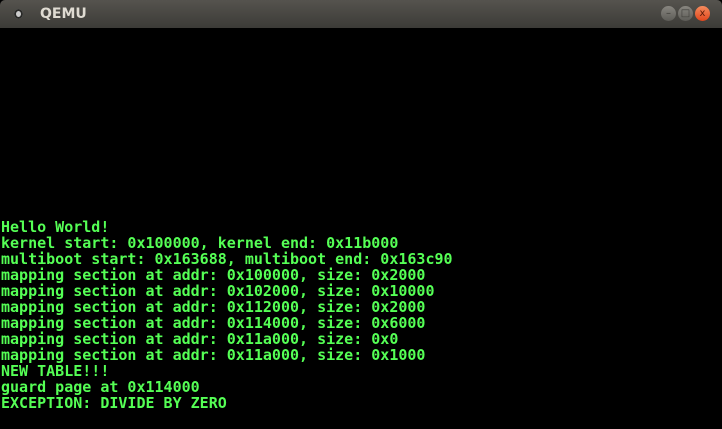  Describe the element at coordinates (18, 14) in the screenshot. I see `app-icon` at that location.